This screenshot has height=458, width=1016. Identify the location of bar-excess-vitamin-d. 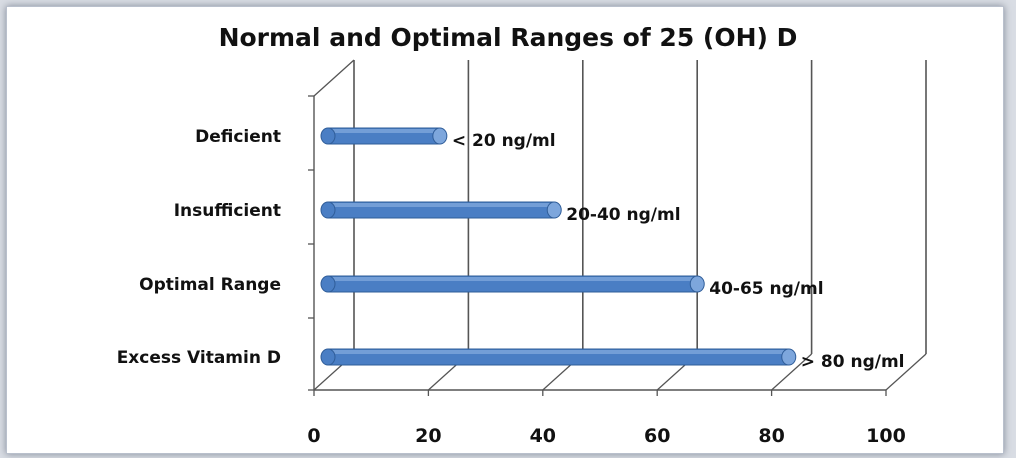
(558, 357).